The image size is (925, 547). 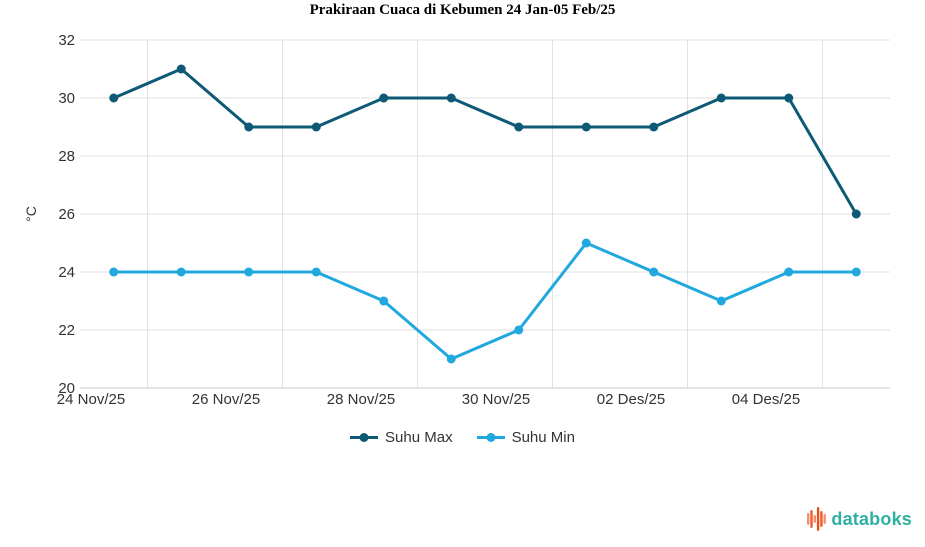 What do you see at coordinates (31, 214) in the screenshot?
I see `y-axis-title: °C` at bounding box center [31, 214].